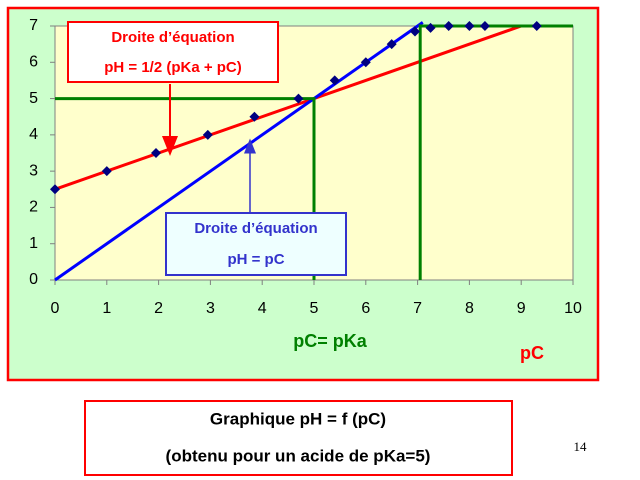 The width and height of the screenshot is (640, 480). What do you see at coordinates (106, 308) in the screenshot?
I see `x-tick-label: 1` at bounding box center [106, 308].